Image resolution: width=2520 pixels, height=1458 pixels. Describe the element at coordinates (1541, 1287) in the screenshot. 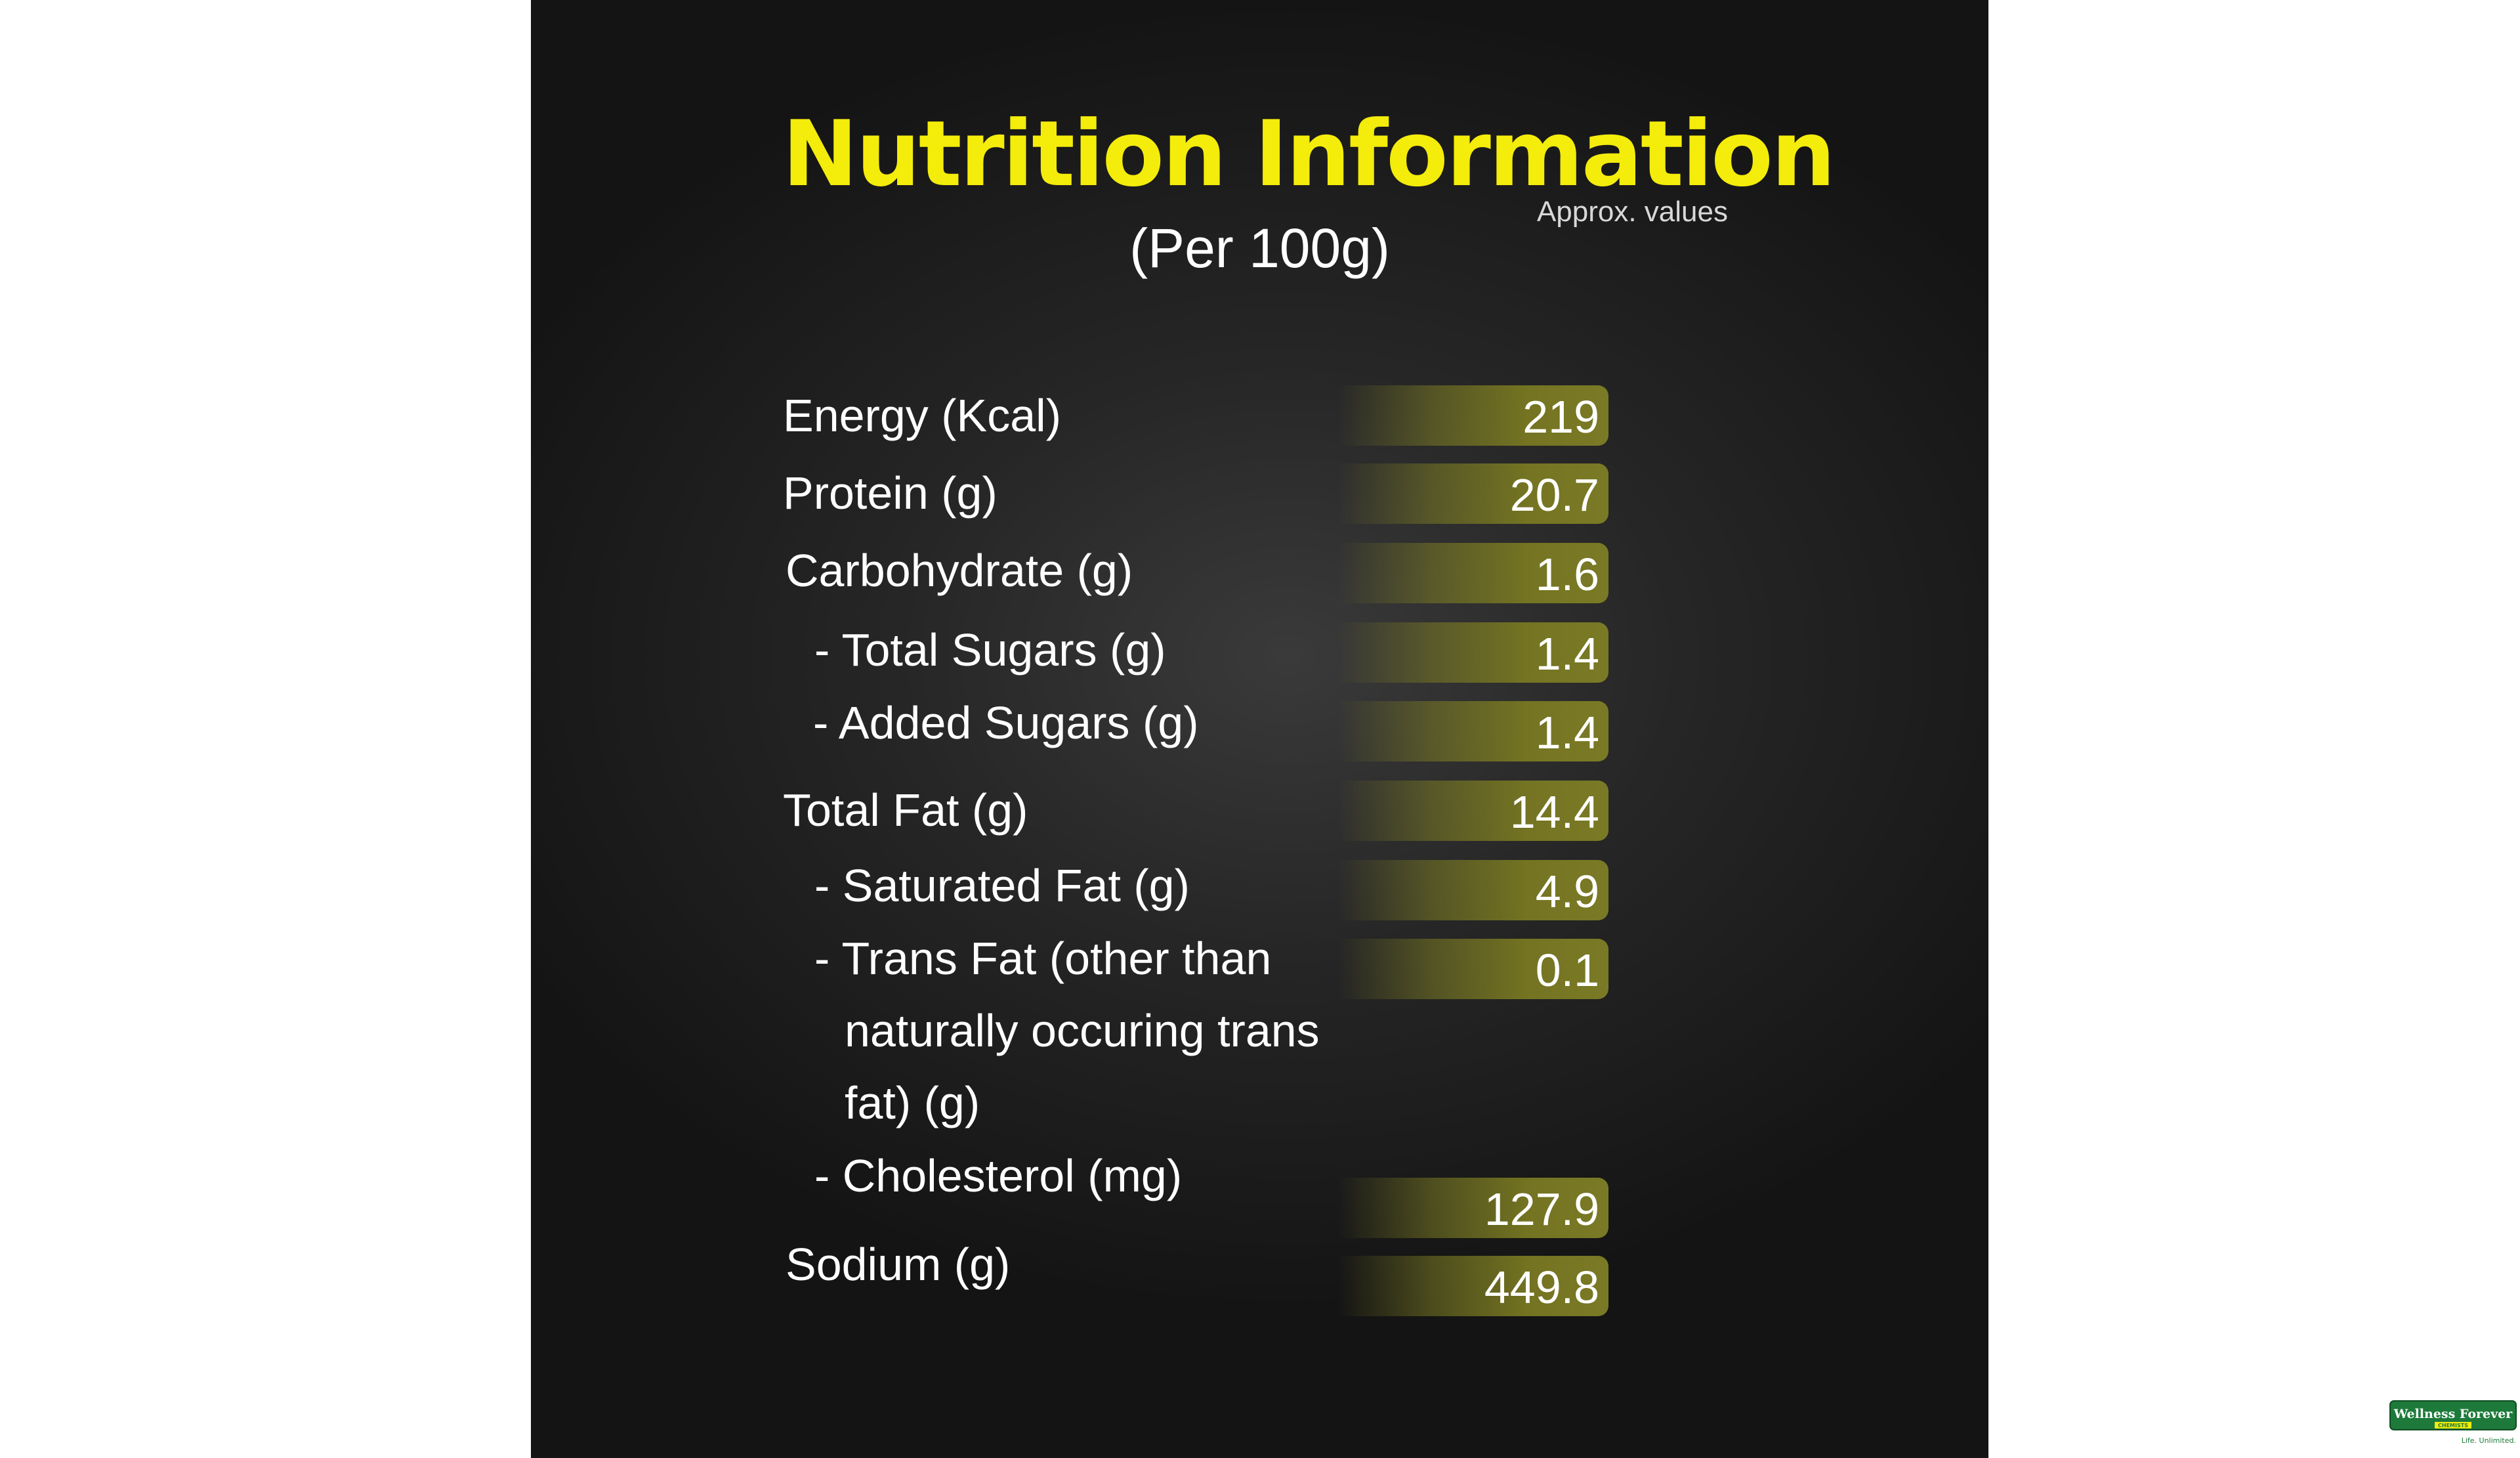

I see `nutrient-value-sodium: 449.8` at that location.